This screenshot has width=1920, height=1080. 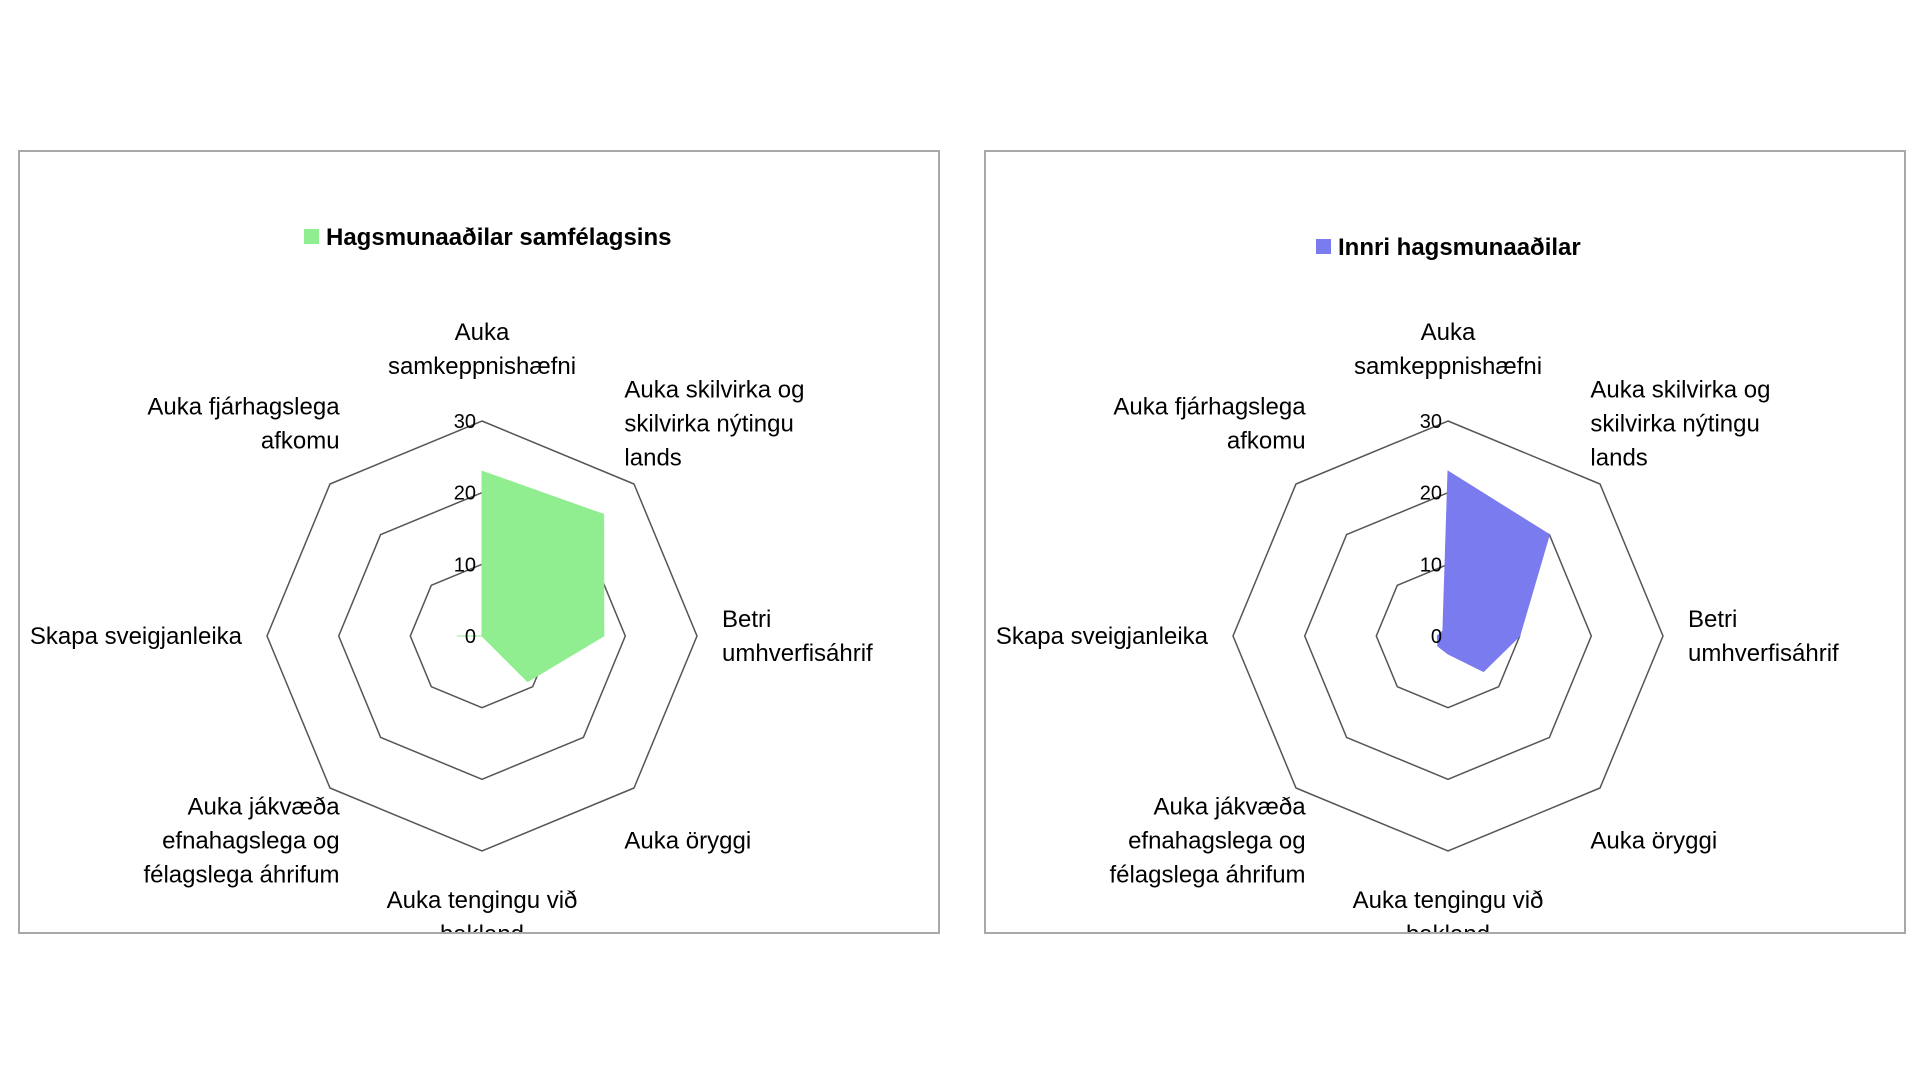 I want to click on chart-legend: Hagsmunaaðilar samfélagsins, so click(x=487, y=237).